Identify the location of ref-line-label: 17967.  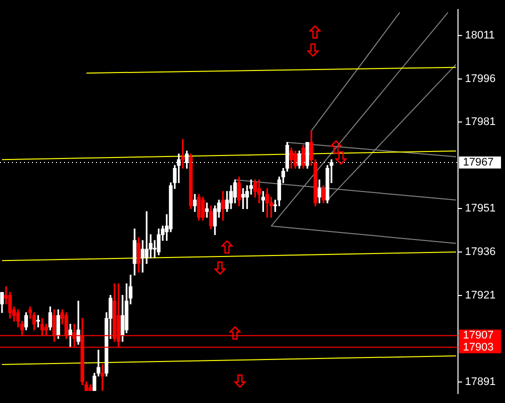
(478, 162).